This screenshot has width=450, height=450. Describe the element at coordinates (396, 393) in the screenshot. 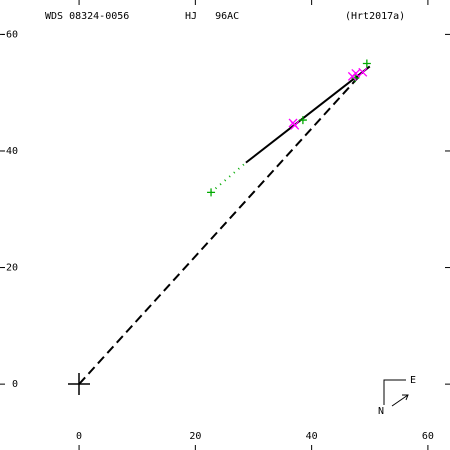

I see `compass` at that location.